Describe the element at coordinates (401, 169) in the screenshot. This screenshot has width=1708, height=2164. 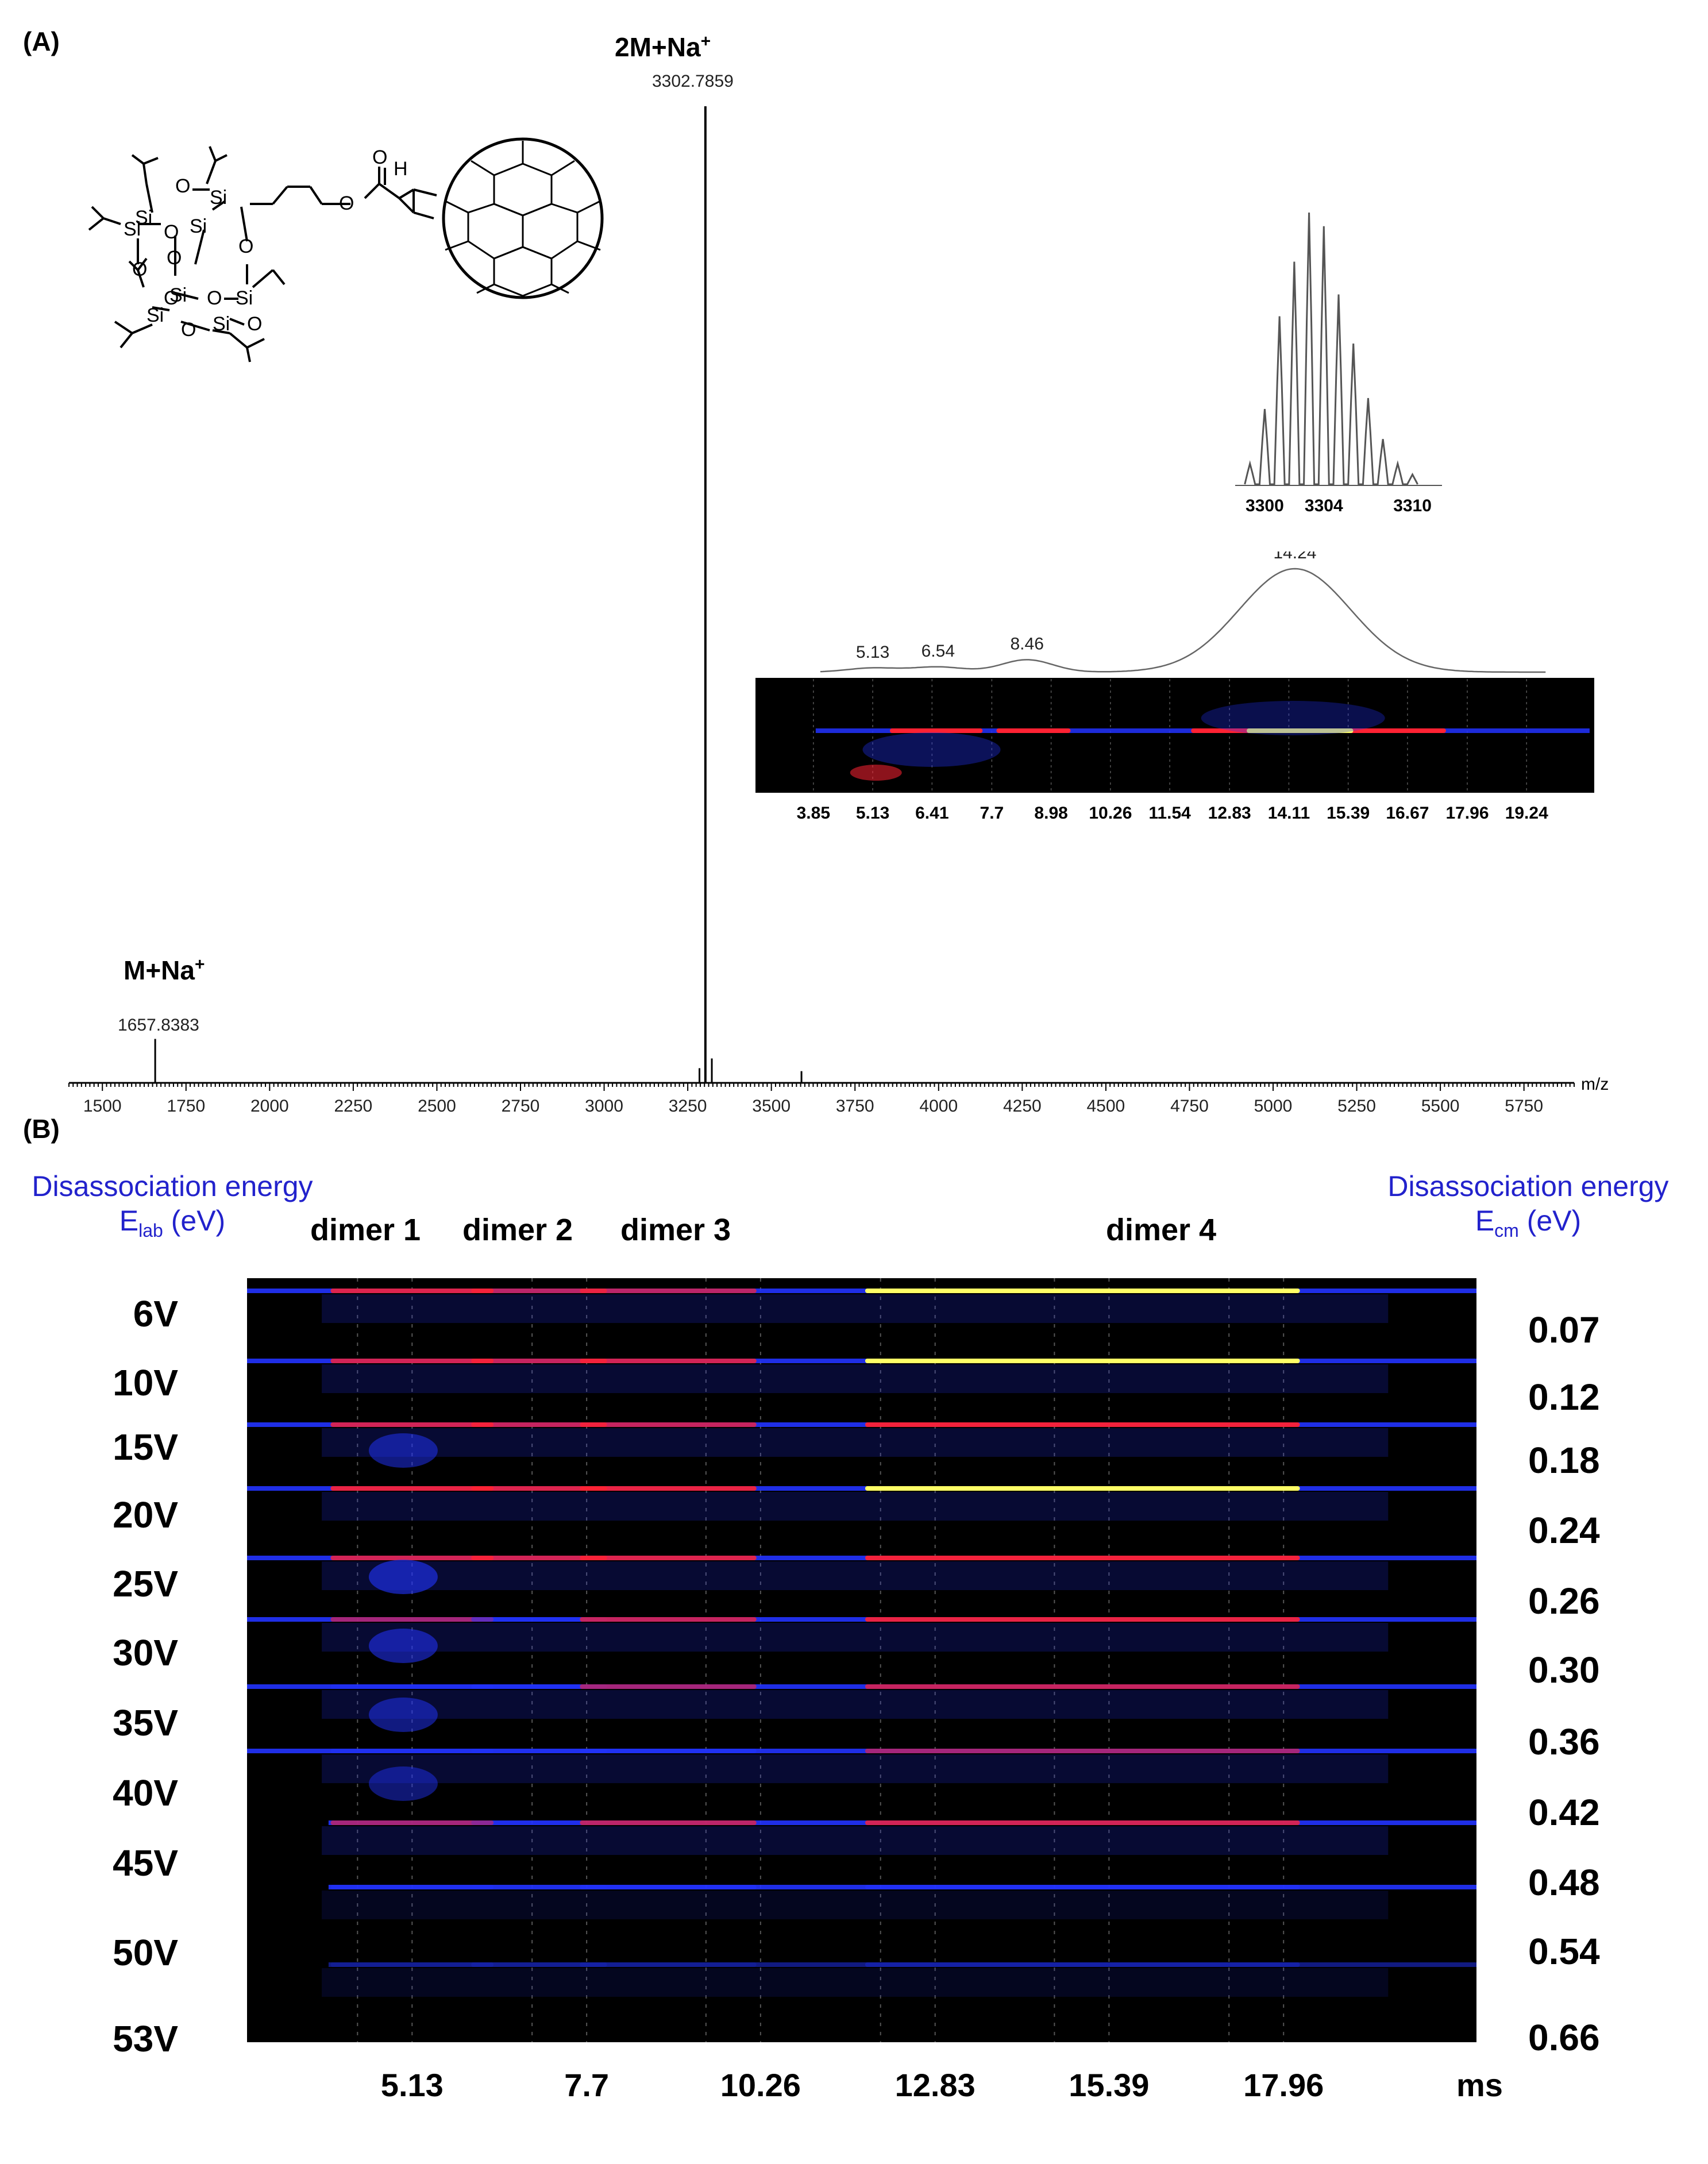
I see `svg-text: H` at that location.